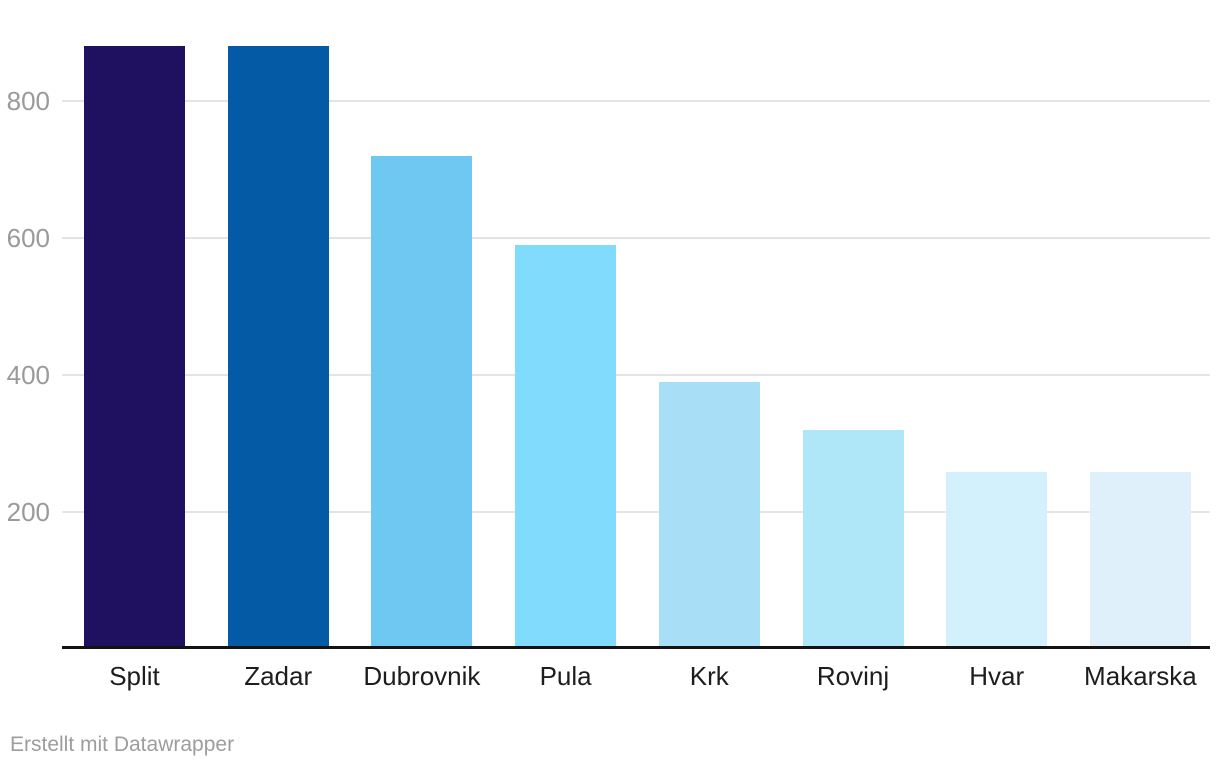 The height and width of the screenshot is (768, 1220). What do you see at coordinates (278, 676) in the screenshot?
I see `x-axis-label-zadar: Zadar` at bounding box center [278, 676].